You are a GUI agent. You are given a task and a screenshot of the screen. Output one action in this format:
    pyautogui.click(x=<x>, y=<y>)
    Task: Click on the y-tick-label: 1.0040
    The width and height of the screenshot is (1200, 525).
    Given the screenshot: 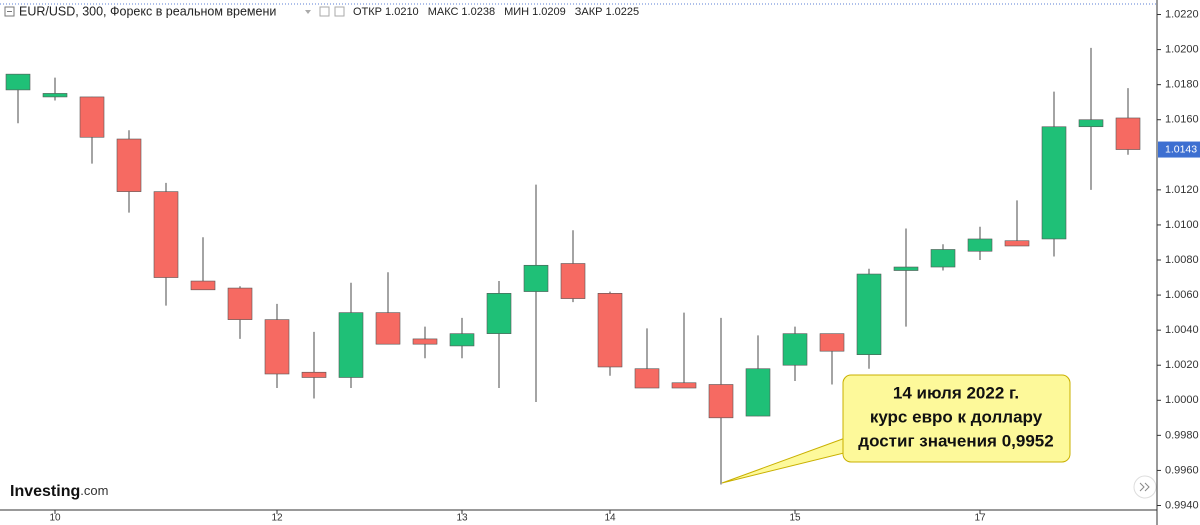 What is the action you would take?
    pyautogui.click(x=1182, y=330)
    